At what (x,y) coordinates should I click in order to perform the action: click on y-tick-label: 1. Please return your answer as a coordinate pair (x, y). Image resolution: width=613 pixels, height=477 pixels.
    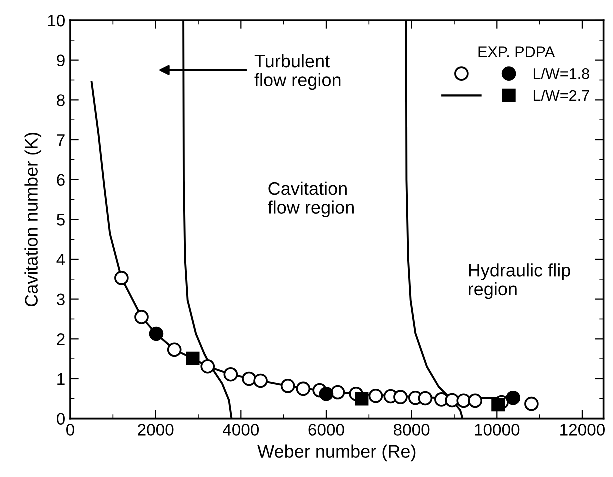
    Looking at the image, I should click on (61, 380).